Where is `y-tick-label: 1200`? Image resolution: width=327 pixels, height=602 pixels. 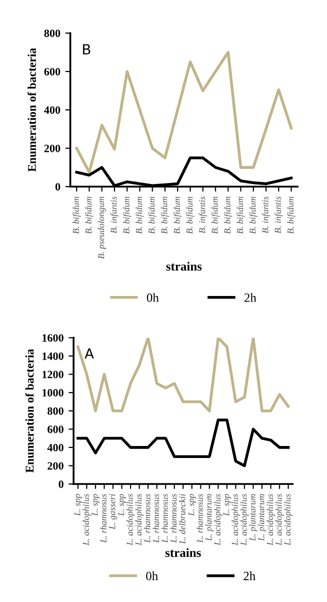 y-tick-label: 1200 is located at coordinates (53, 374).